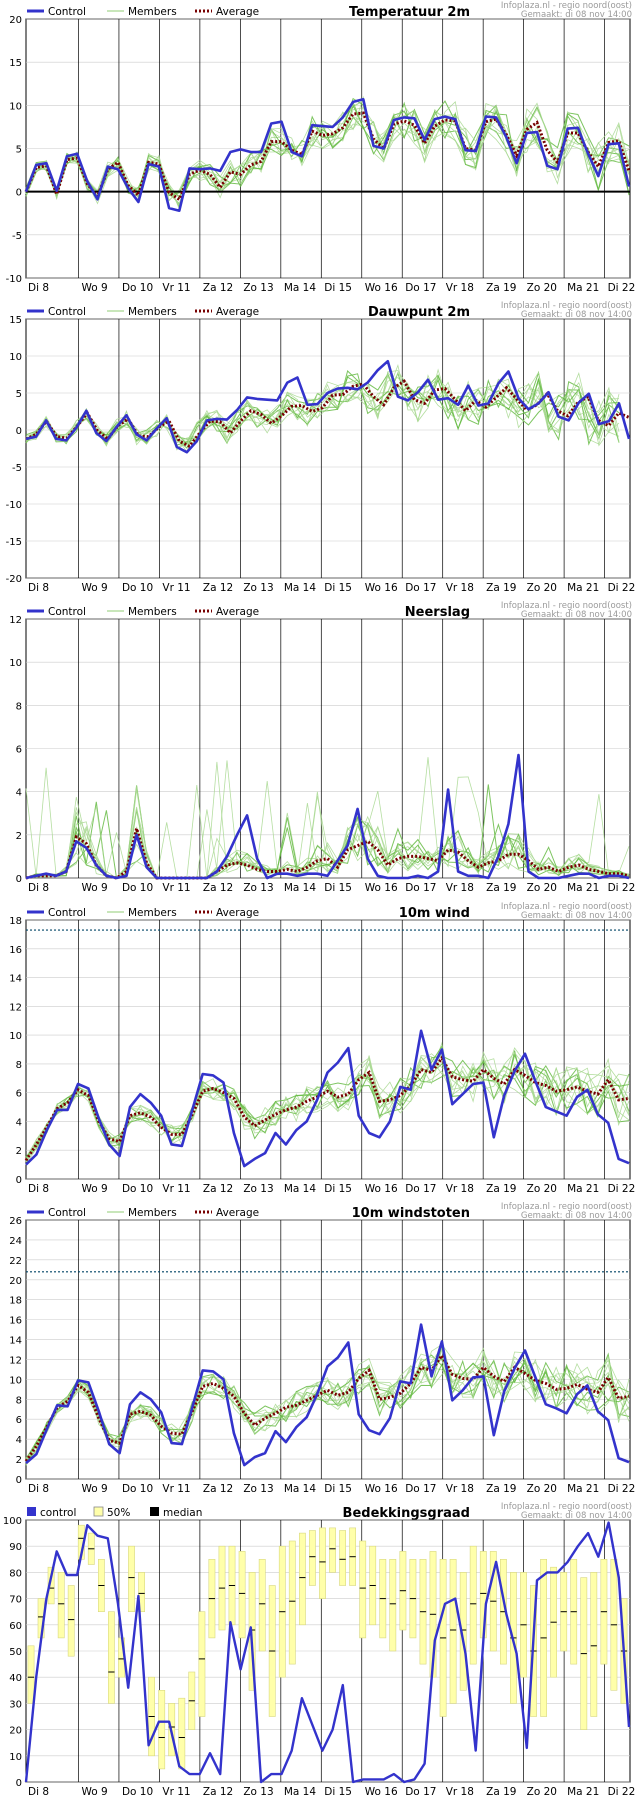 The image size is (635, 1804). I want to click on x-tick-label: Za 19, so click(501, 1489).